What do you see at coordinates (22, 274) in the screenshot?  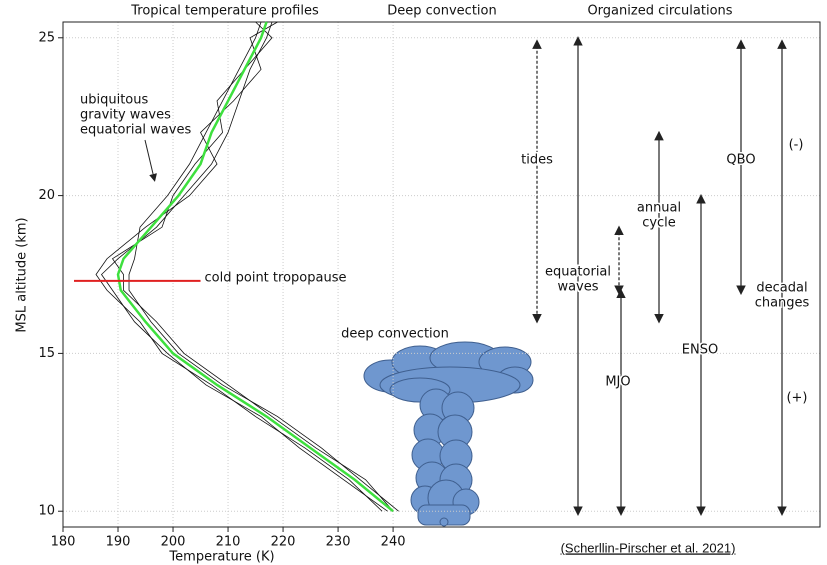 I see `y-axis-label: MSL altitude (km)` at bounding box center [22, 274].